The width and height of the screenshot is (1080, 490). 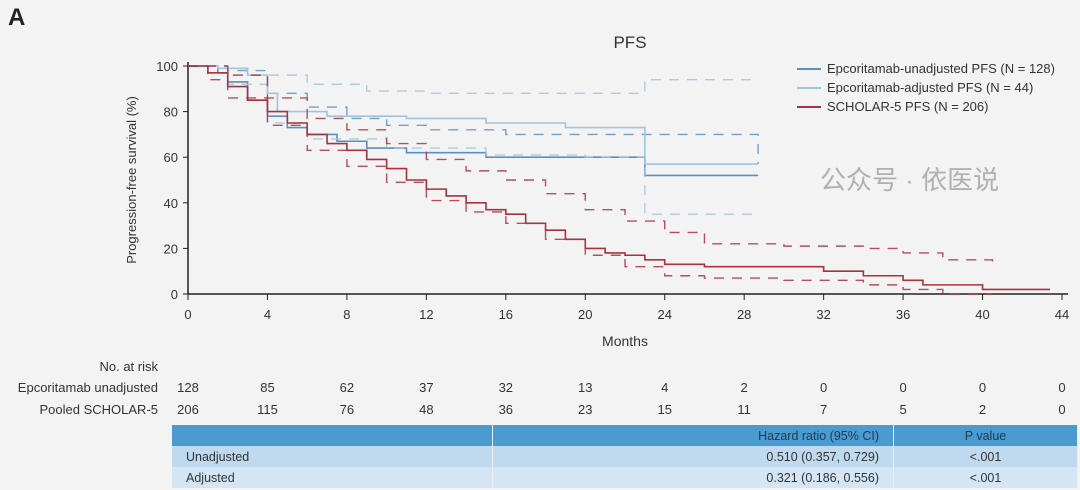 I want to click on x-tick-label: 32, so click(x=823, y=314).